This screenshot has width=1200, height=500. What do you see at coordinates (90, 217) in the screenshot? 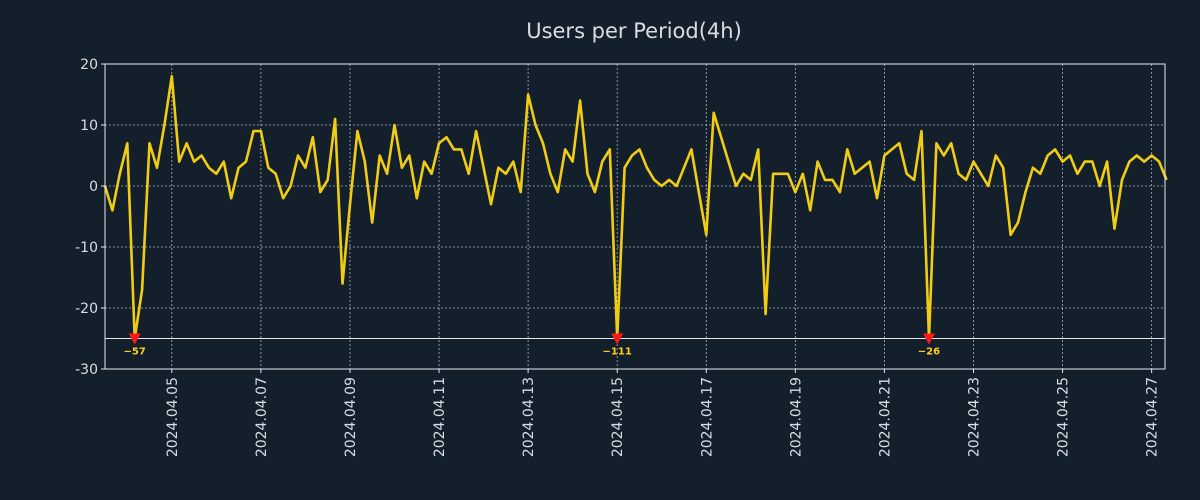
I see `y-axis: 20 10 0 -10 -20 -30` at bounding box center [90, 217].